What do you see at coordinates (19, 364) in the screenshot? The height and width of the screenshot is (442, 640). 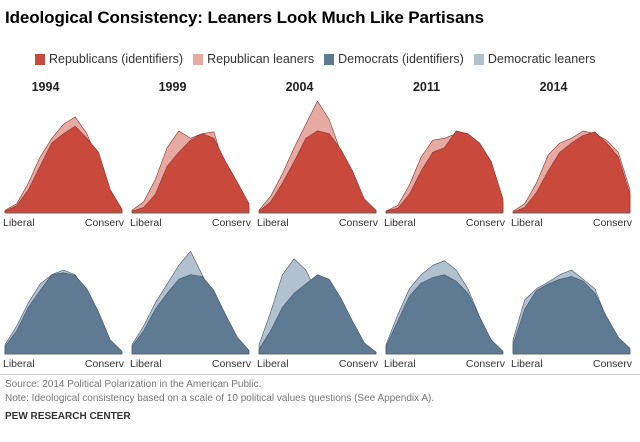 I see `axis-label-liberal-democrat-1994: Liberal` at bounding box center [19, 364].